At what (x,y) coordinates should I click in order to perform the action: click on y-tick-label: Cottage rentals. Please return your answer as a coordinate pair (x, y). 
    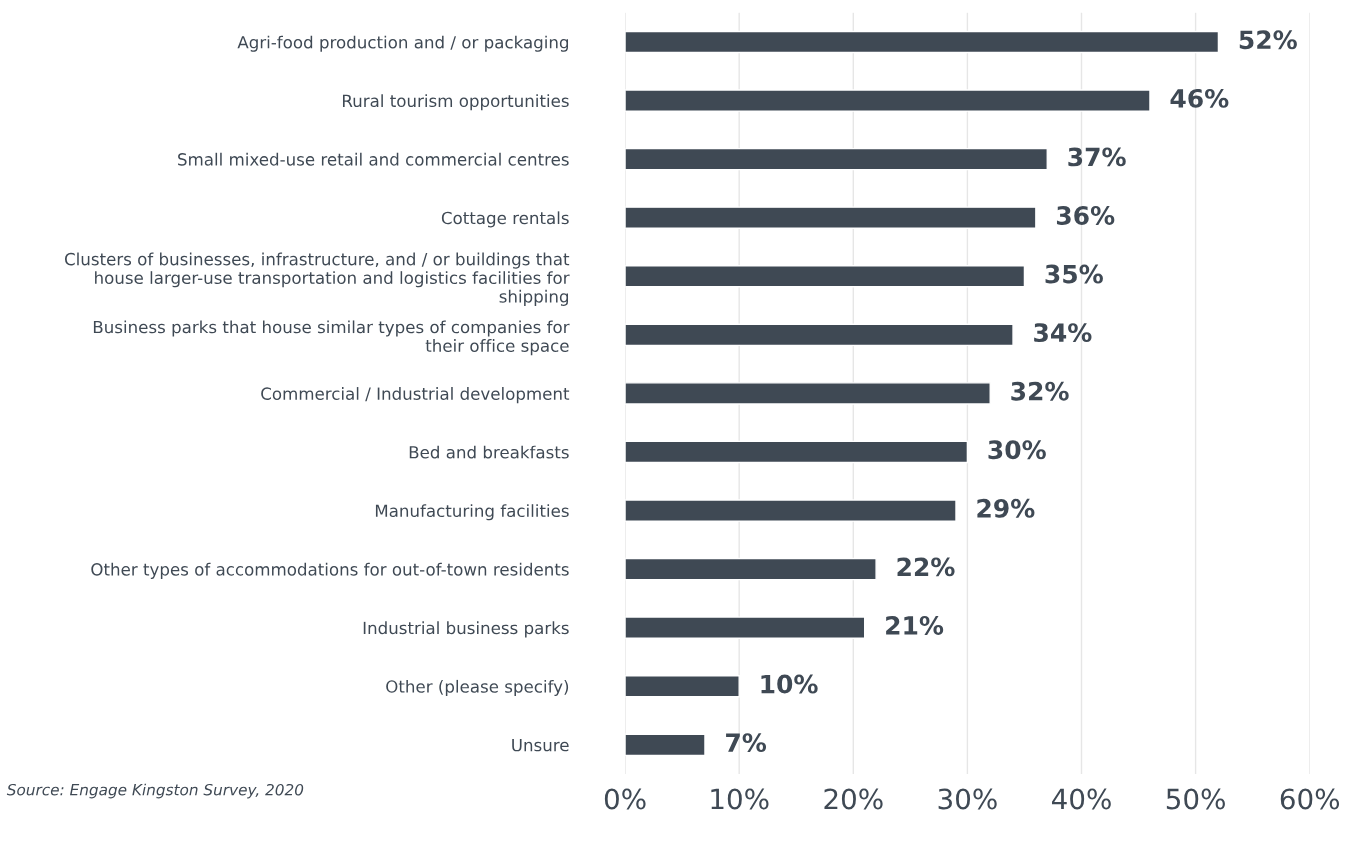
    Looking at the image, I should click on (505, 219).